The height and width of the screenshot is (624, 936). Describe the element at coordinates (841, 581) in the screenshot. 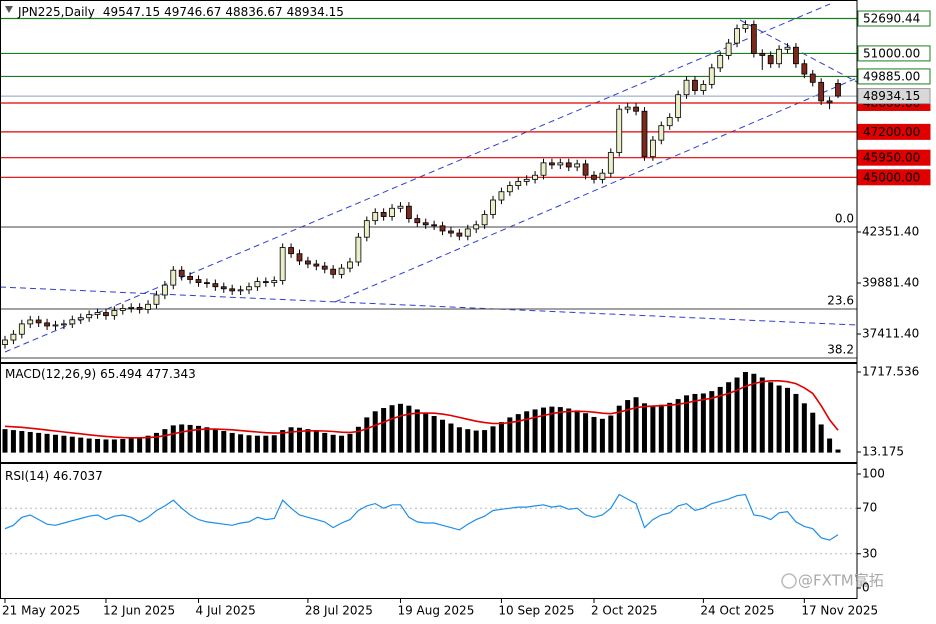

I see `watermark: @FXTM富拓` at that location.